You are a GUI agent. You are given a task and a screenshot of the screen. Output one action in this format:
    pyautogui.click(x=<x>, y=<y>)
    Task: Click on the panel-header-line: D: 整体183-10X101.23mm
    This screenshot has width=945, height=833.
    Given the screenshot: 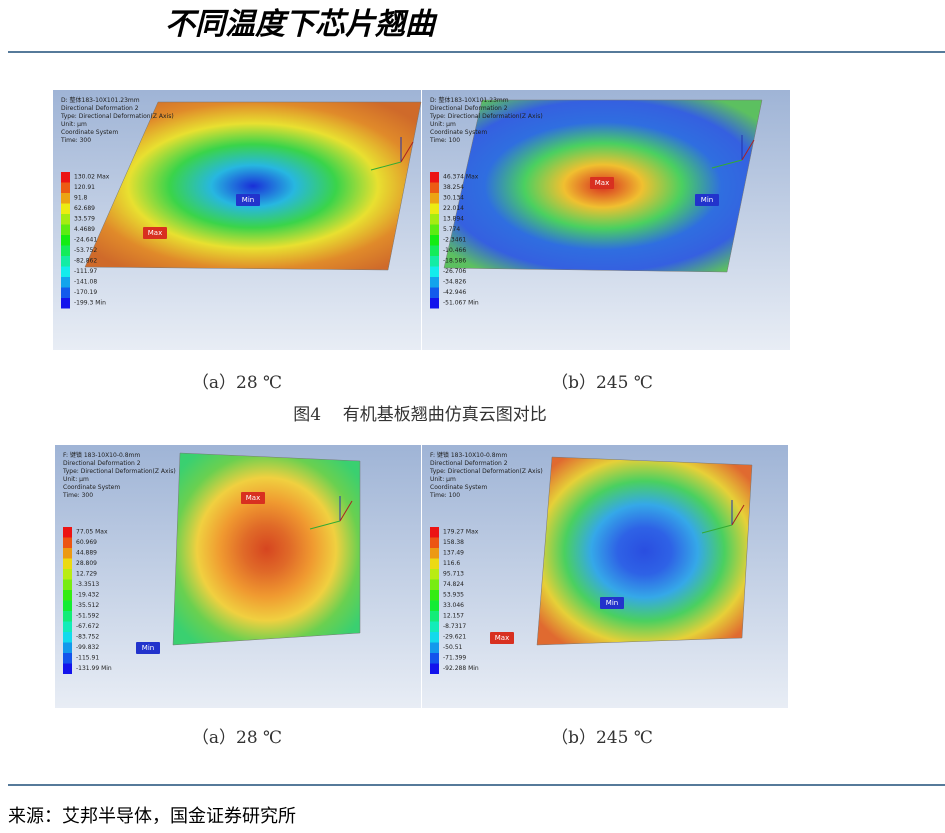 What is the action you would take?
    pyautogui.click(x=469, y=100)
    